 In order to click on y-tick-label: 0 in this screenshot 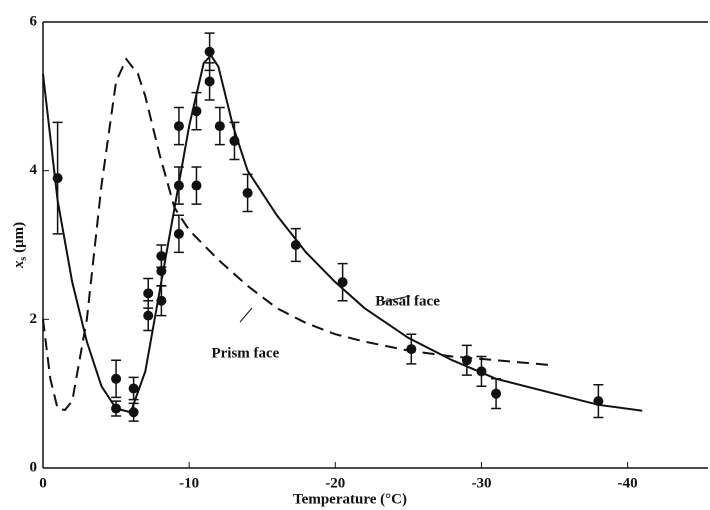, I will do `click(34, 467)`.